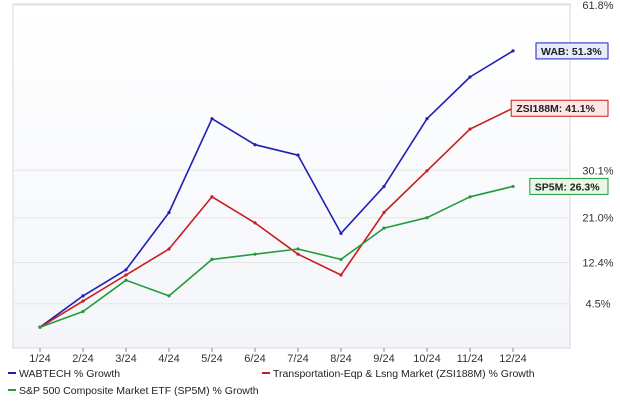 The width and height of the screenshot is (620, 407). Describe the element at coordinates (555, 109) in the screenshot. I see `series-end-label: ZSI188M: 41.1%` at that location.